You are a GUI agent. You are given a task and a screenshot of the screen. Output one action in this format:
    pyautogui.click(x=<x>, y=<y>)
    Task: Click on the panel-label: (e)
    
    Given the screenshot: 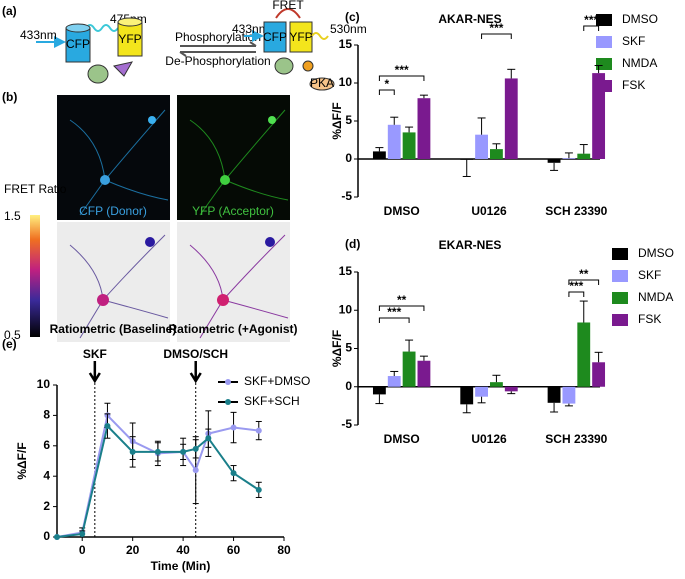 What is the action you would take?
    pyautogui.click(x=9, y=344)
    